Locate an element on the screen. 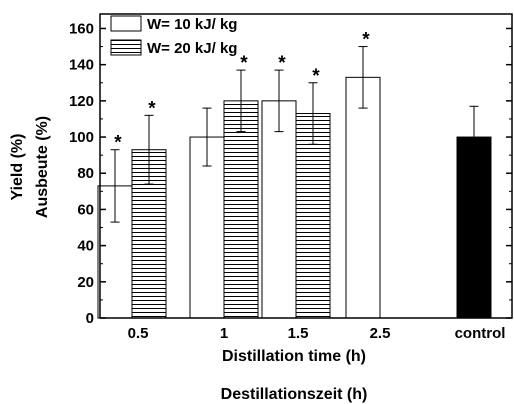  y-tick-label-20: 20 is located at coordinates (85, 282).